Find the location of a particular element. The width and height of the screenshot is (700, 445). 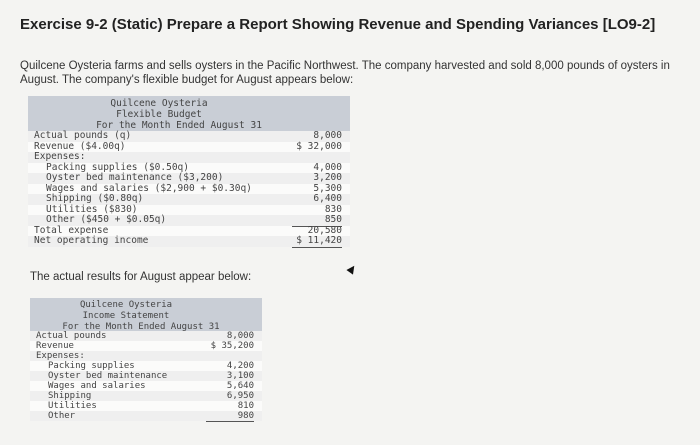

statement-name: Income Statement is located at coordinates (126, 316).